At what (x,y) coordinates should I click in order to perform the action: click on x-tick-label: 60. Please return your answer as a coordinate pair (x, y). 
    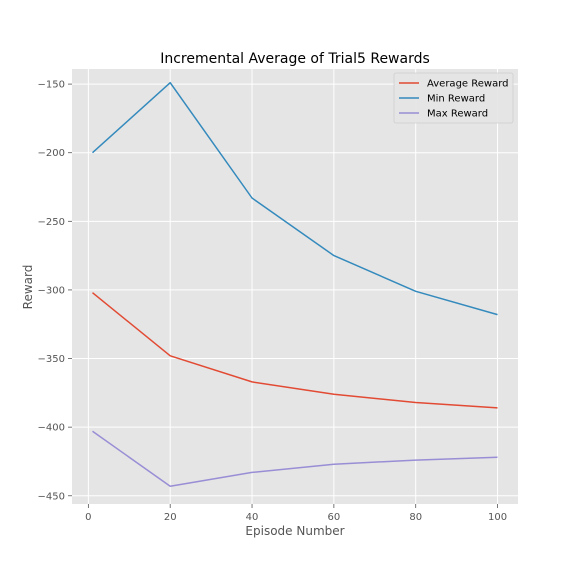
    Looking at the image, I should click on (334, 517).